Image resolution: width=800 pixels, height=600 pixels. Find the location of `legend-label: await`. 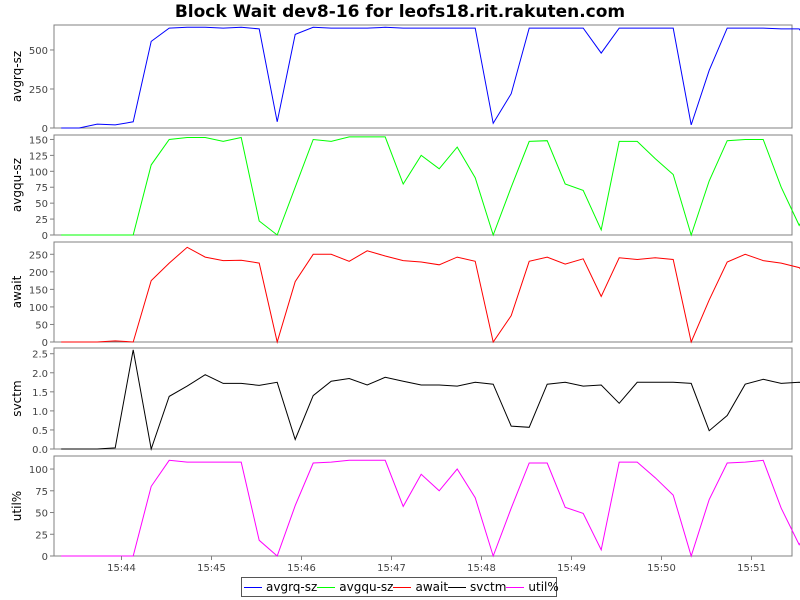

legend-label: await is located at coordinates (432, 587).